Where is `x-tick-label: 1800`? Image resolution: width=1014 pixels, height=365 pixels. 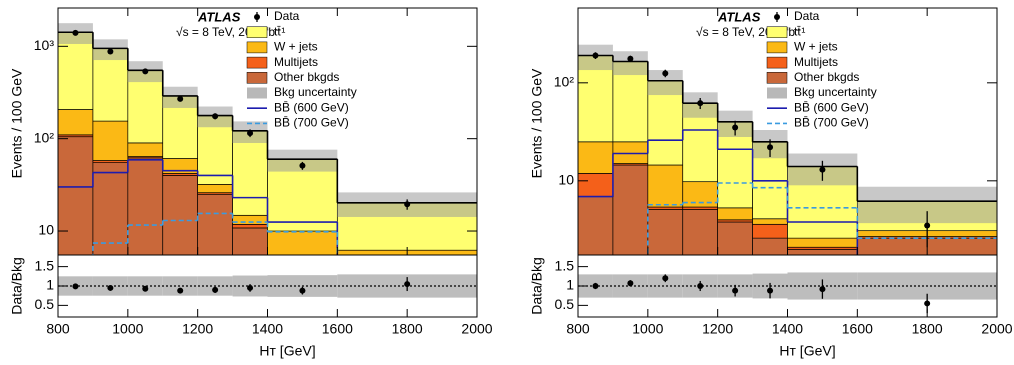 x-tick-label: 1800 is located at coordinates (407, 329).